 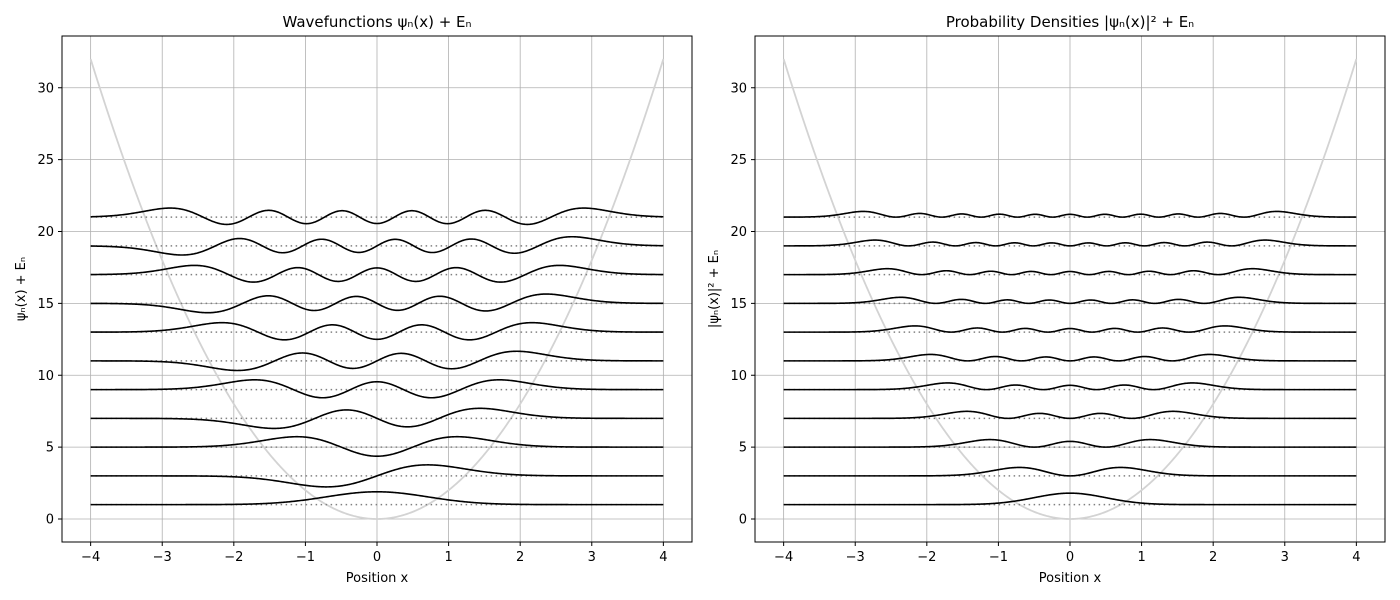 I want to click on y-axis-label: ψₙ(x) + Eₙ, so click(x=21, y=289).